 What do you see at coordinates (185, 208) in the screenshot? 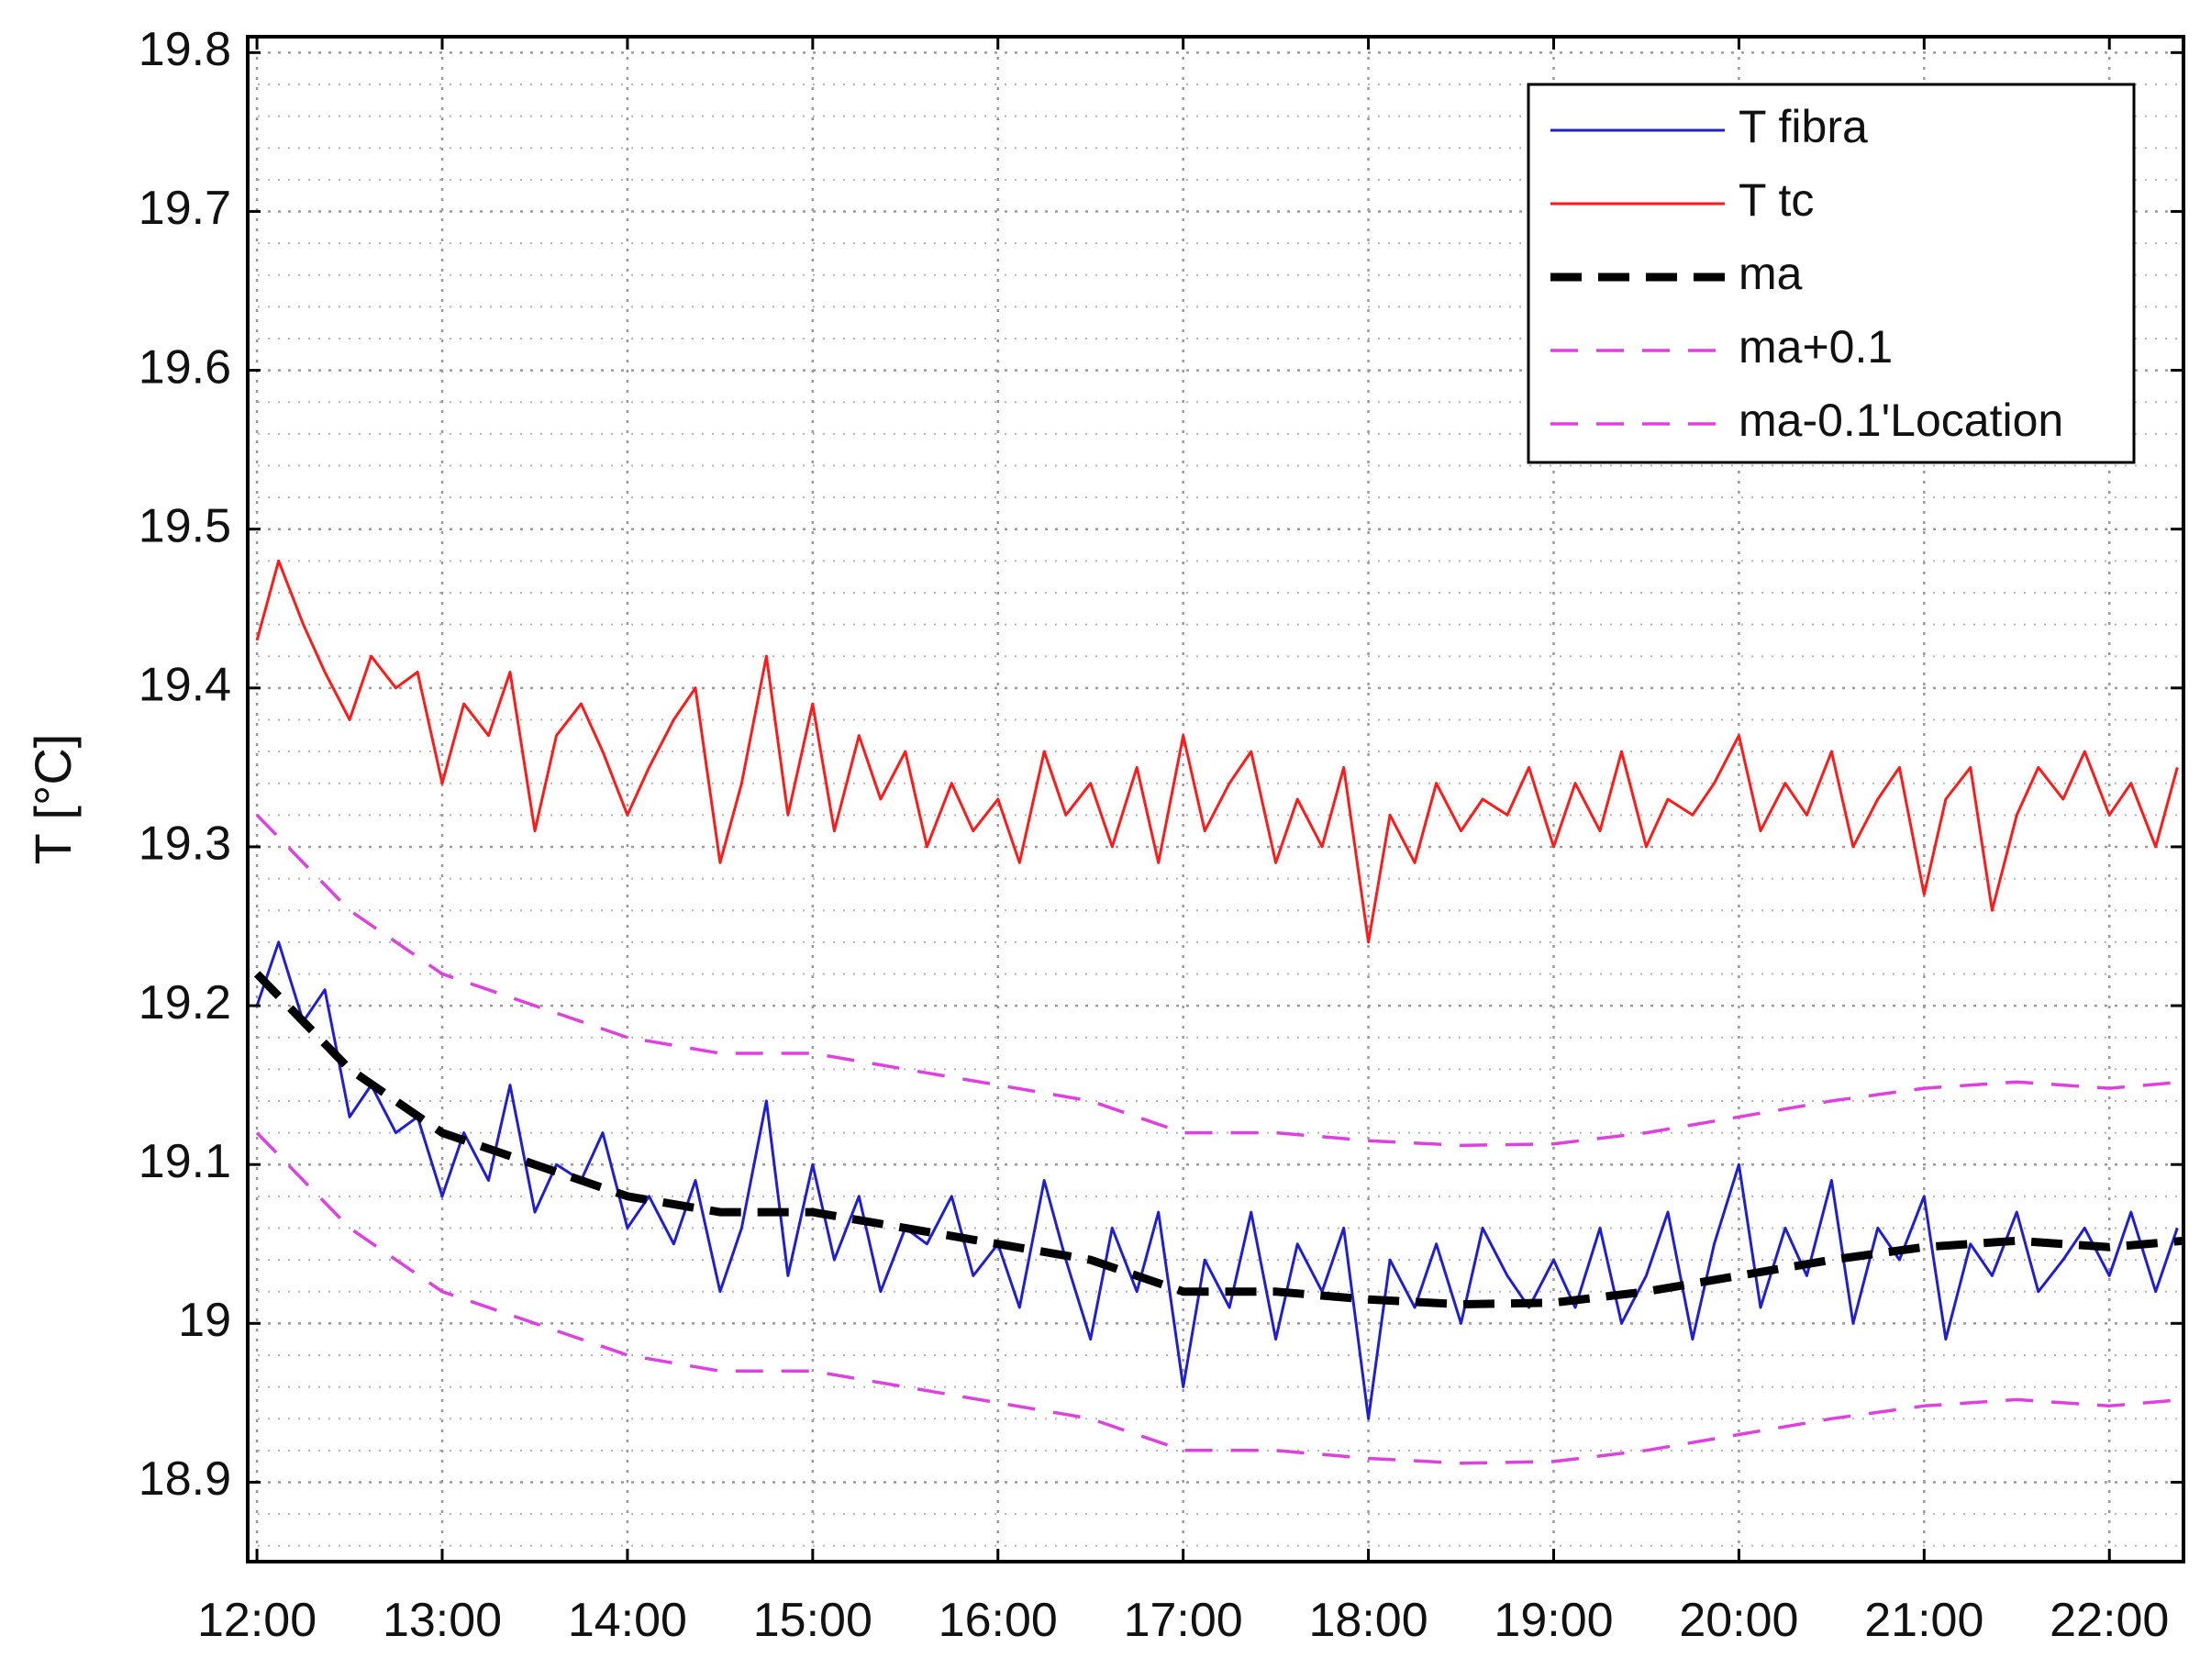
I see `y-tick-label: 19.7` at bounding box center [185, 208].